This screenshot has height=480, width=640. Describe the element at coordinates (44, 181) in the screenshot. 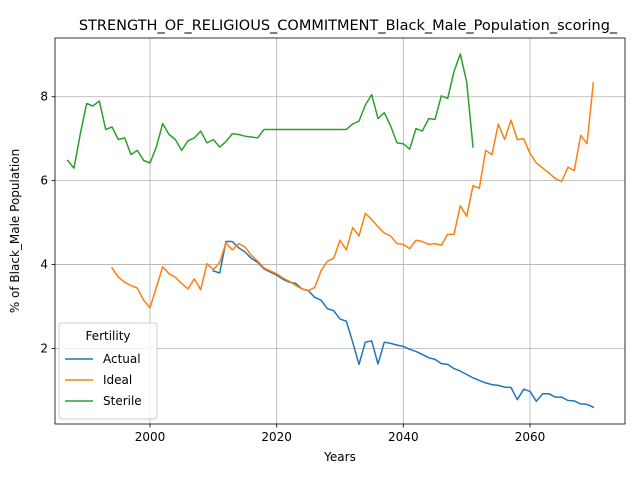

I see `y-tick-label: 6` at that location.